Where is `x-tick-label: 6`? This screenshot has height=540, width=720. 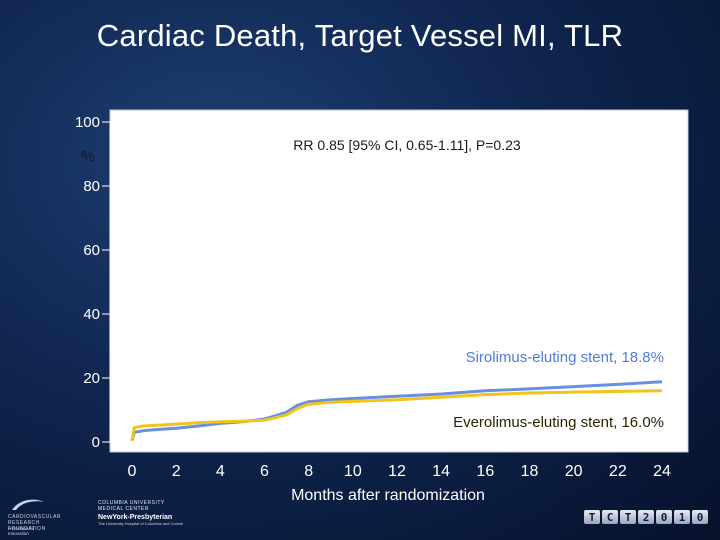
x-tick-label: 6 is located at coordinates (264, 471).